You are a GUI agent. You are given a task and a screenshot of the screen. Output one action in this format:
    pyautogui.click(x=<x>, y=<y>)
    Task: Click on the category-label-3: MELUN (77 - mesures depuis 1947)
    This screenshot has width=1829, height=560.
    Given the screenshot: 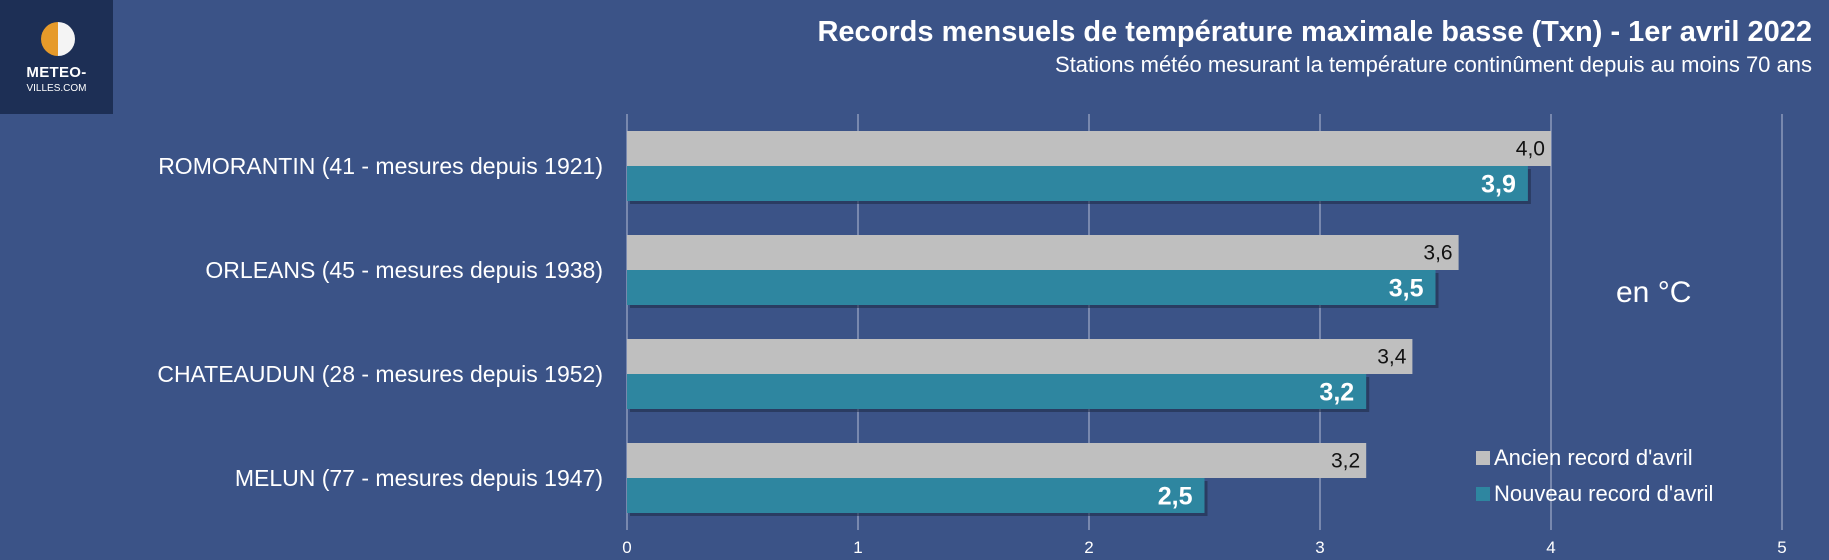 What is the action you would take?
    pyautogui.click(x=419, y=478)
    